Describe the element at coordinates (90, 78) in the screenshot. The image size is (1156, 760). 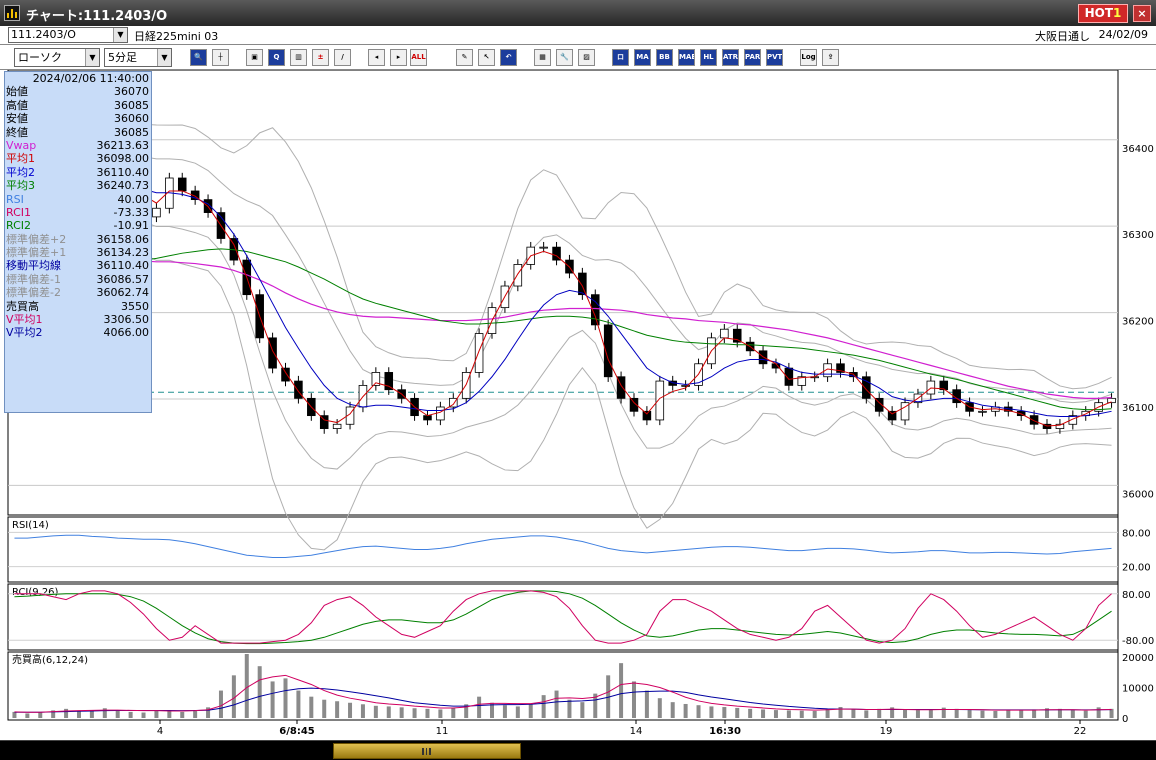
I see `ohlc-datetime: 2024/02/06 11:40:00` at that location.